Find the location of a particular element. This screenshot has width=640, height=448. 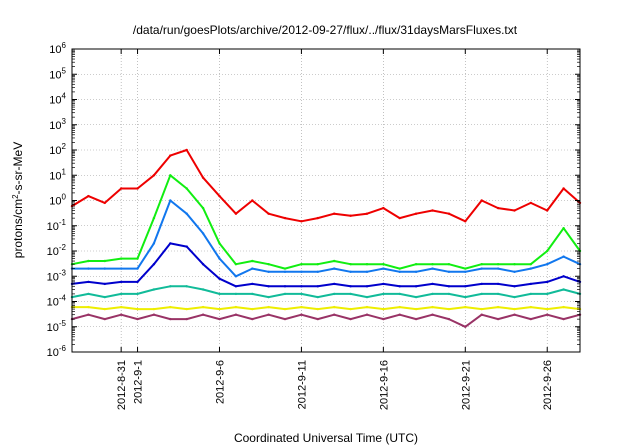

y-tick-label-exp: 1 is located at coordinates (64, 171).